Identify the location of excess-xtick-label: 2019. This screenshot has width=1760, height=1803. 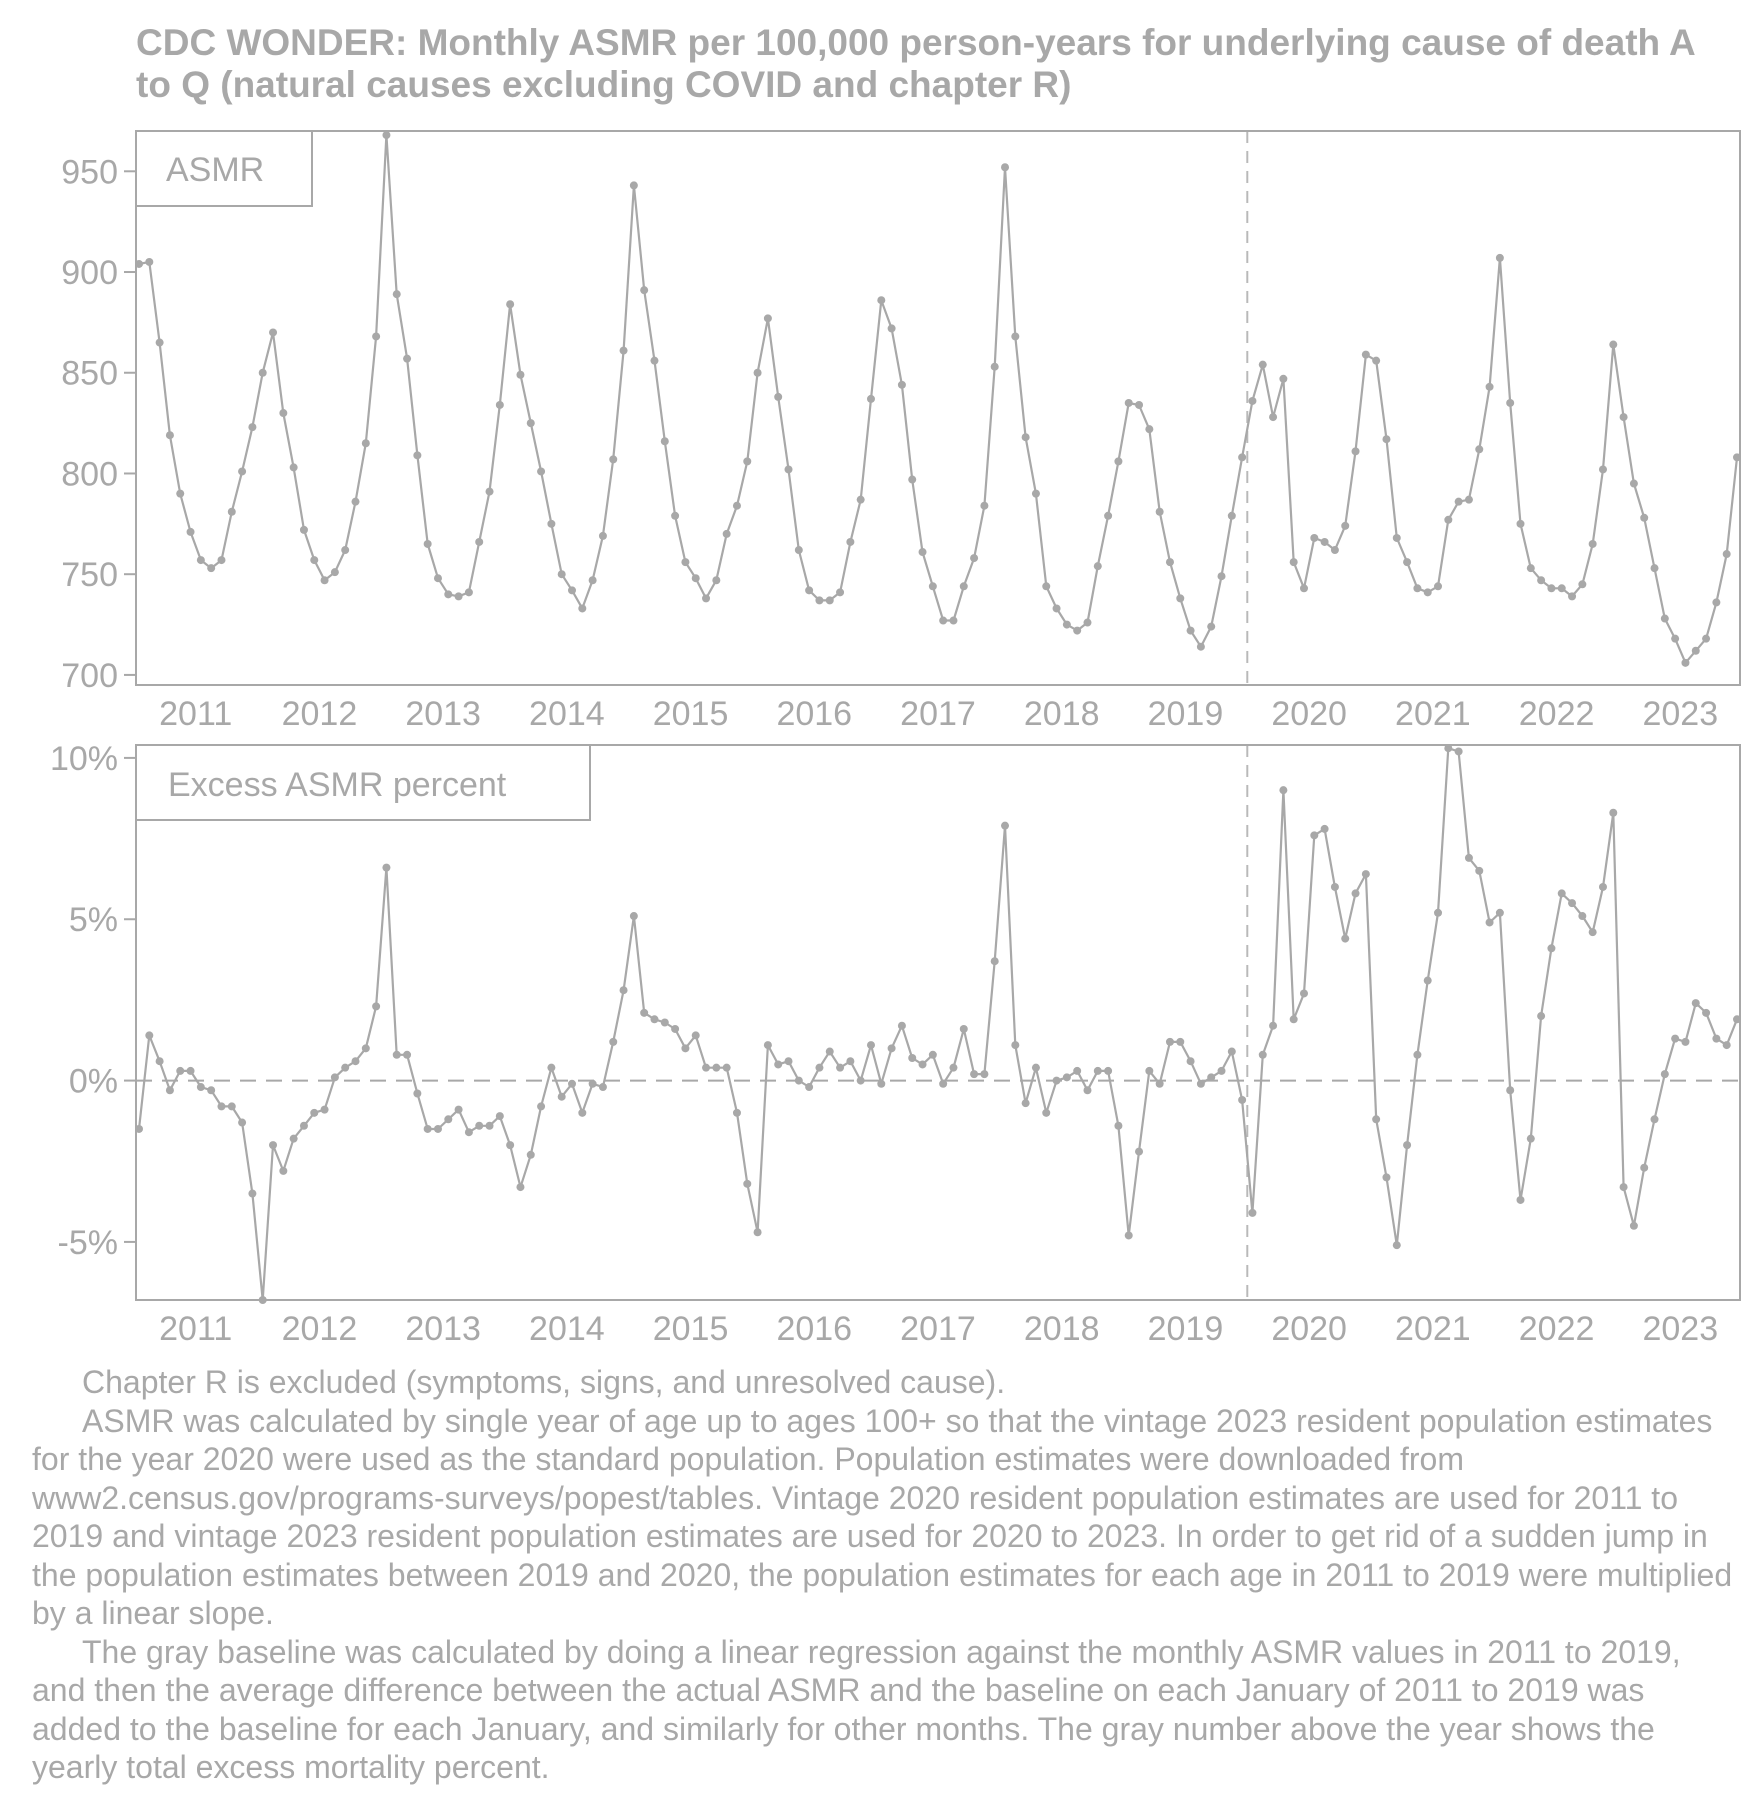
(1186, 1329).